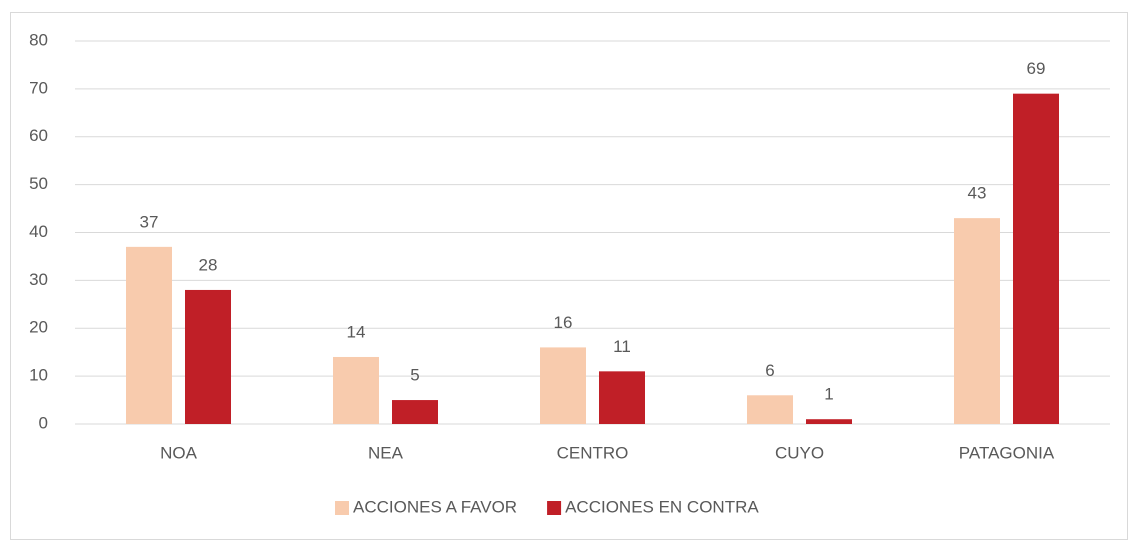  I want to click on y-tick-label: 40, so click(38, 231).